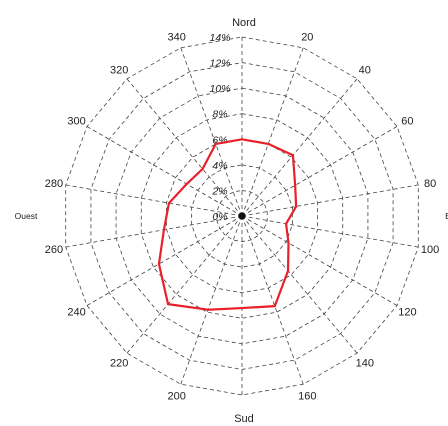  Describe the element at coordinates (244, 23) in the screenshot. I see `direction-label-nord: Nord` at that location.